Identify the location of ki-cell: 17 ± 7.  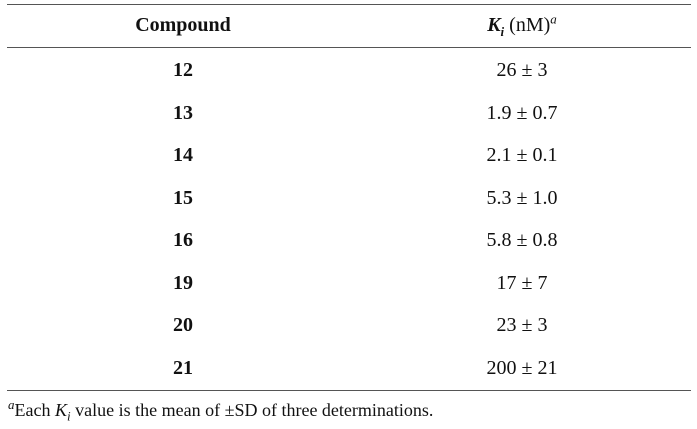
(522, 282).